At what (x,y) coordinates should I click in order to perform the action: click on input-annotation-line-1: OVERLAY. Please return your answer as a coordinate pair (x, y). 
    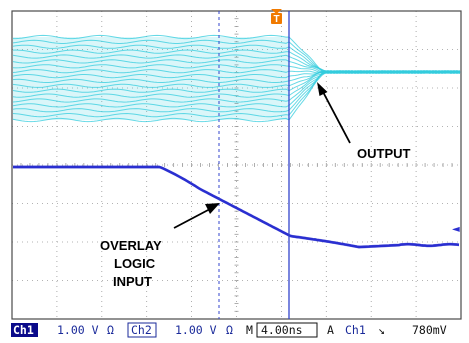
    Looking at the image, I should click on (131, 245).